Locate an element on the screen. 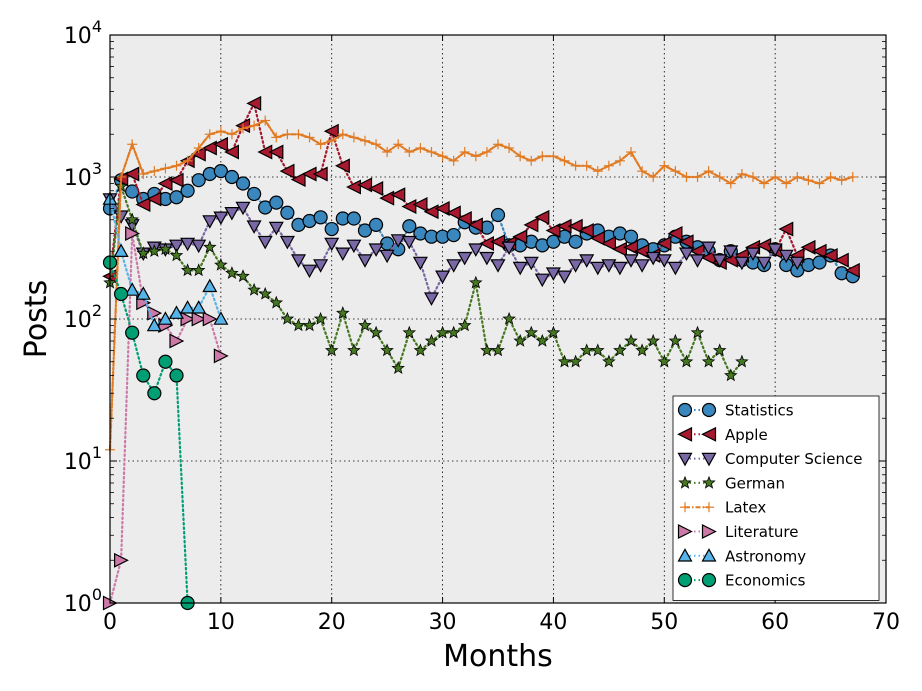 This screenshot has height=691, width=922. point-economics is located at coordinates (132, 332).